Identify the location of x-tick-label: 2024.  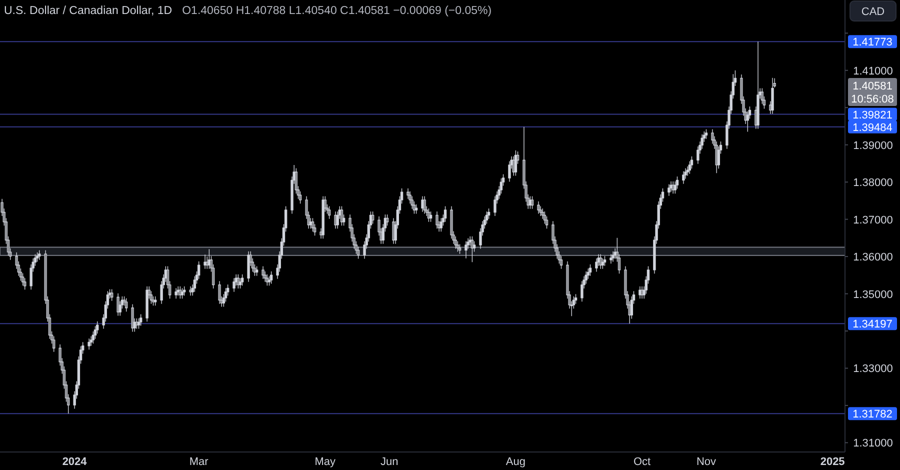
(75, 462).